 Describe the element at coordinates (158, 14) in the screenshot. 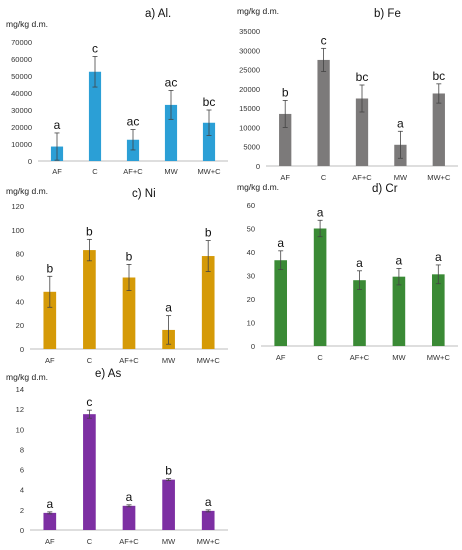

I see `chart-title: a) Al.` at that location.